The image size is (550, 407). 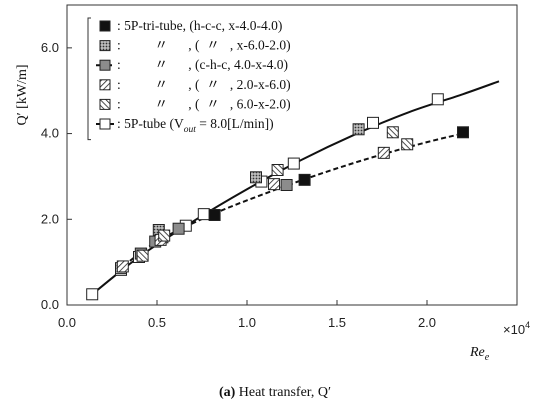 What do you see at coordinates (204, 45) in the screenshot?
I see `legend-label: : 〃 , ( 〃 , x-6.0-2.0)` at bounding box center [204, 45].